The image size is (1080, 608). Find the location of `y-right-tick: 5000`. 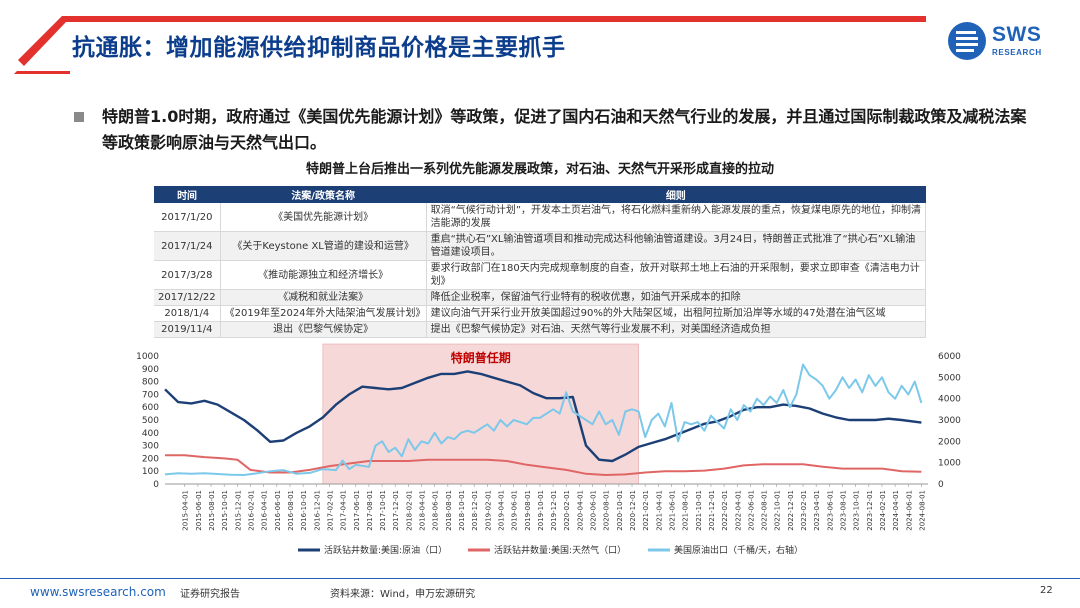

y-right-tick: 5000 is located at coordinates (949, 378).